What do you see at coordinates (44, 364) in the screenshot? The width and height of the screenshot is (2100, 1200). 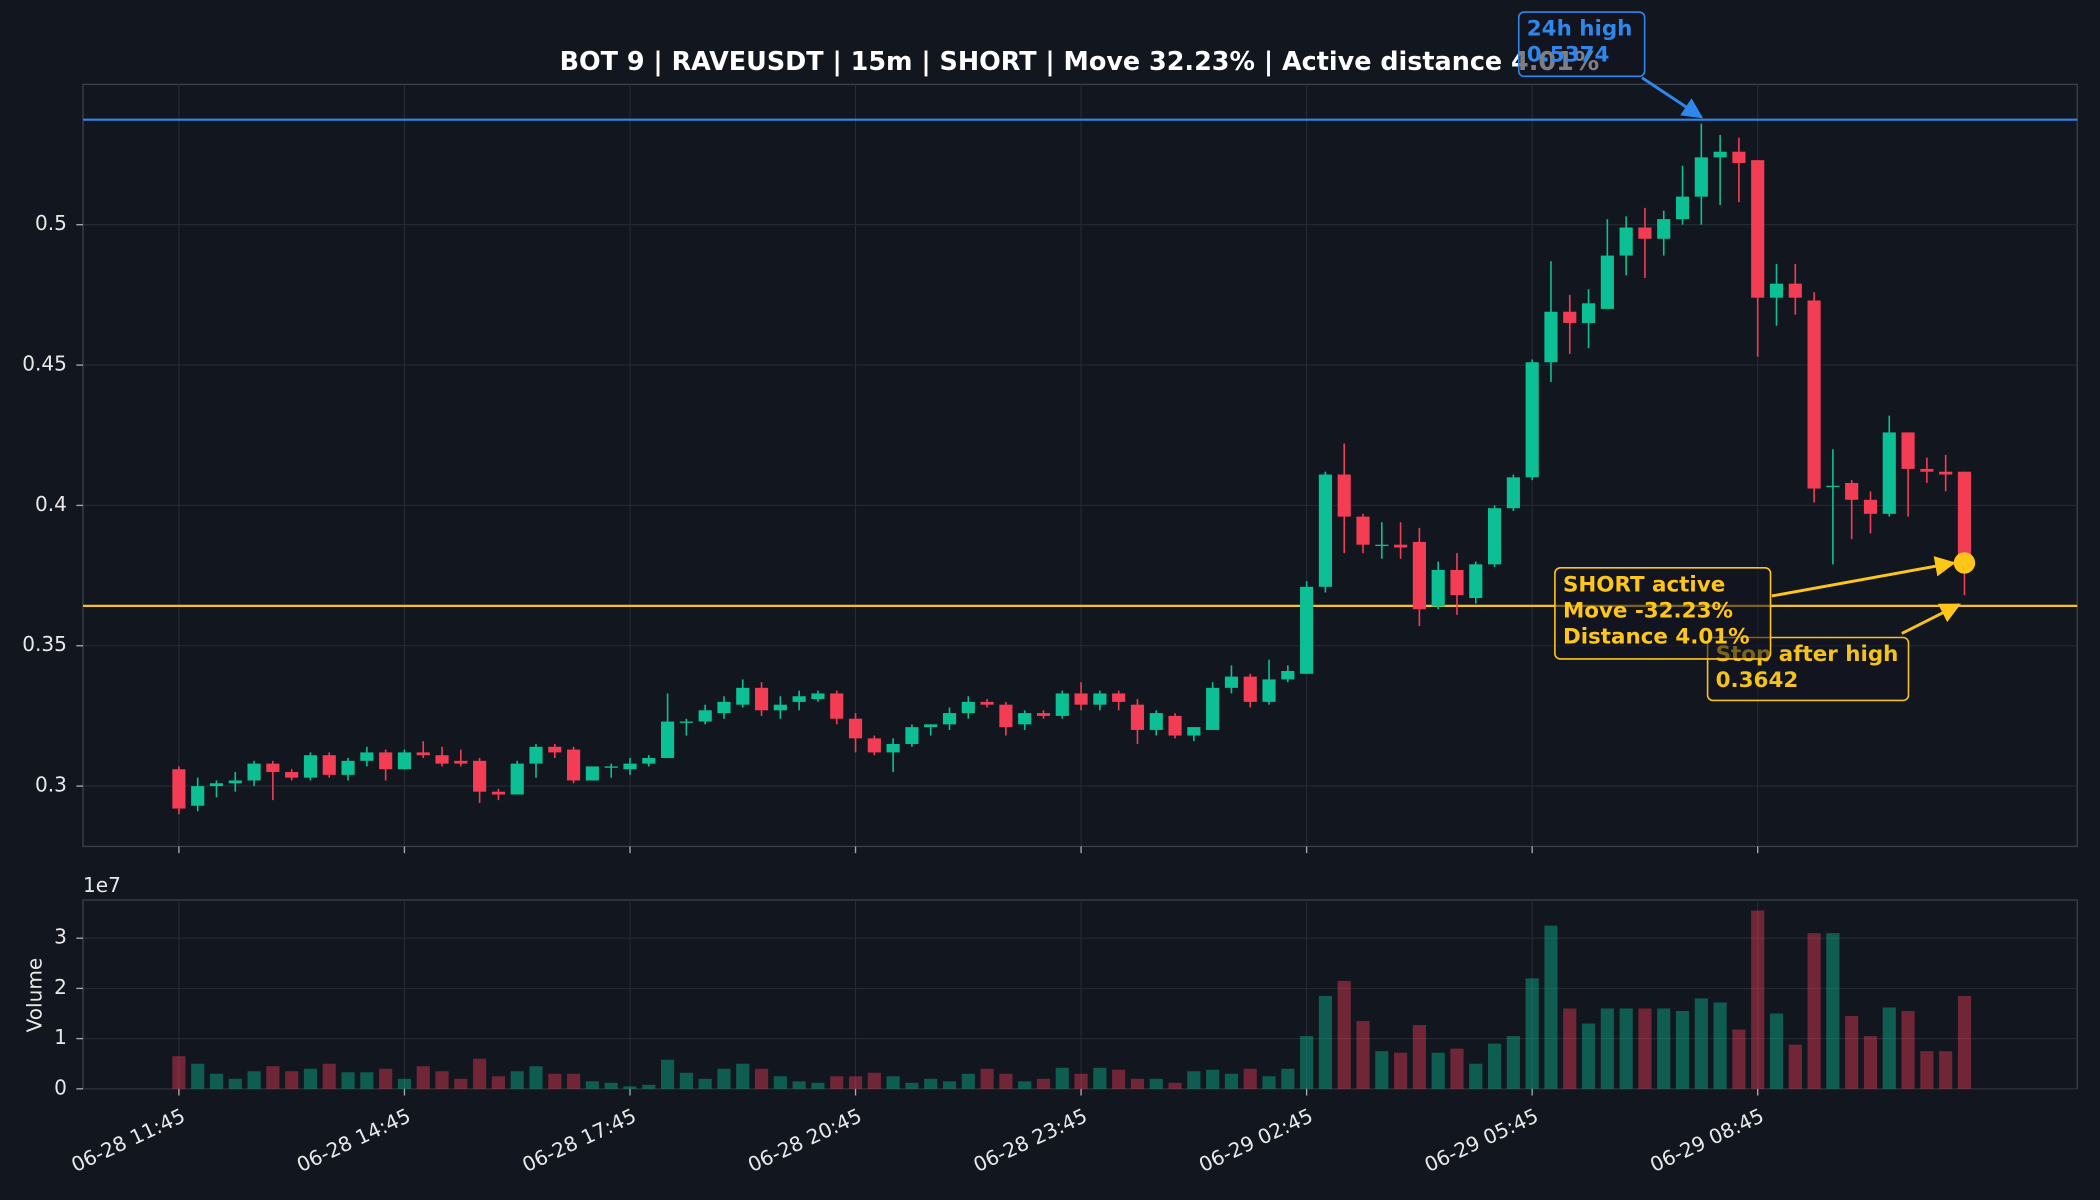 I see `y-tick-label: 0.45` at bounding box center [44, 364].